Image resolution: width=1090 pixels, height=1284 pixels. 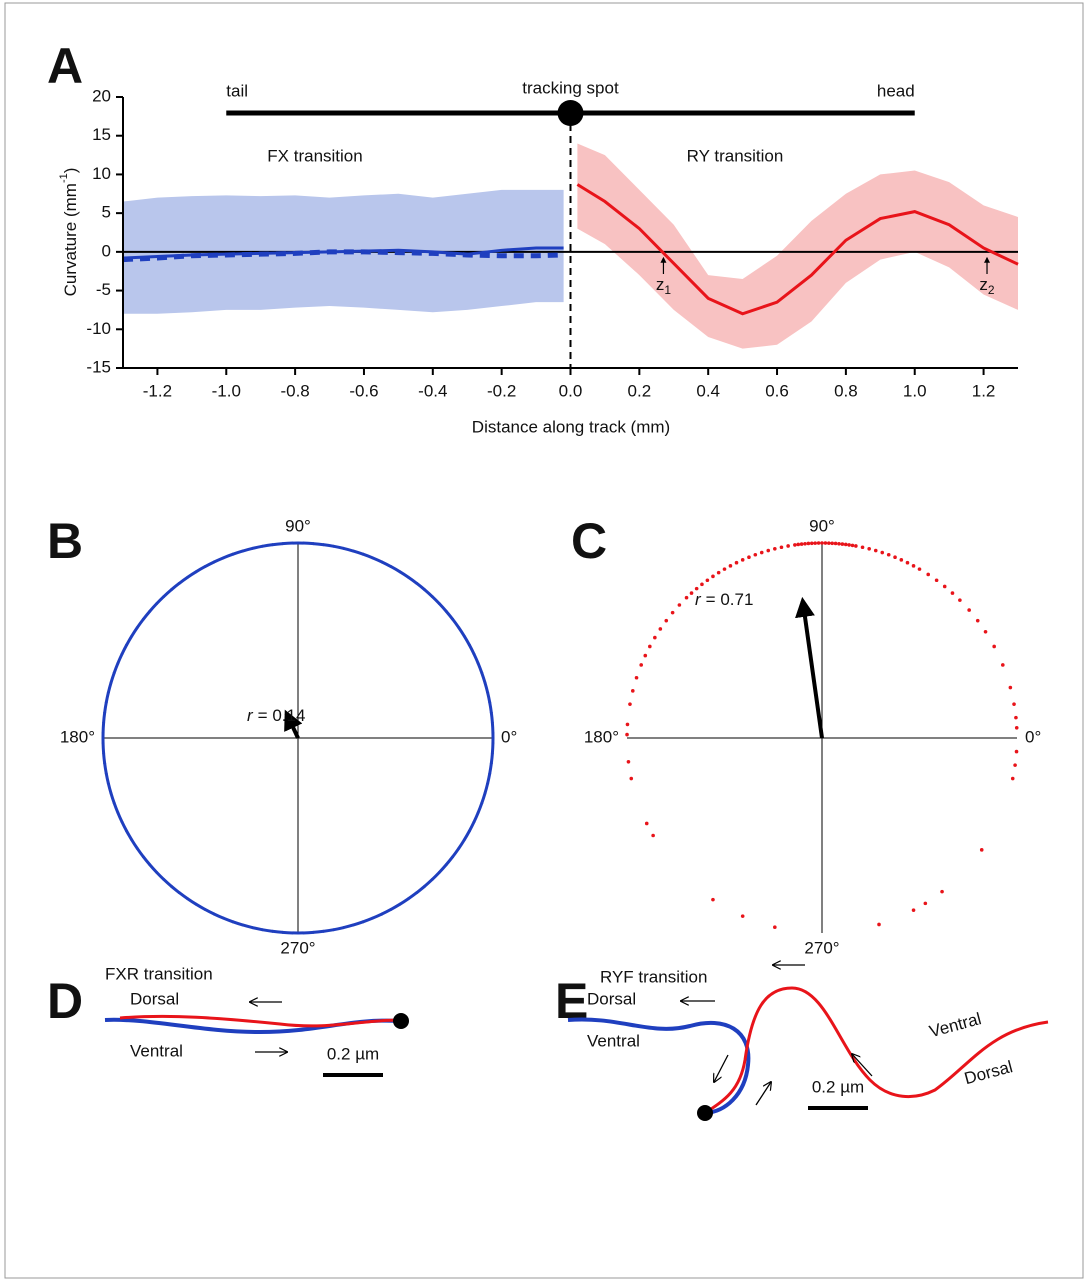 I want to click on scale-label: 0.2 µm, so click(x=838, y=1086).